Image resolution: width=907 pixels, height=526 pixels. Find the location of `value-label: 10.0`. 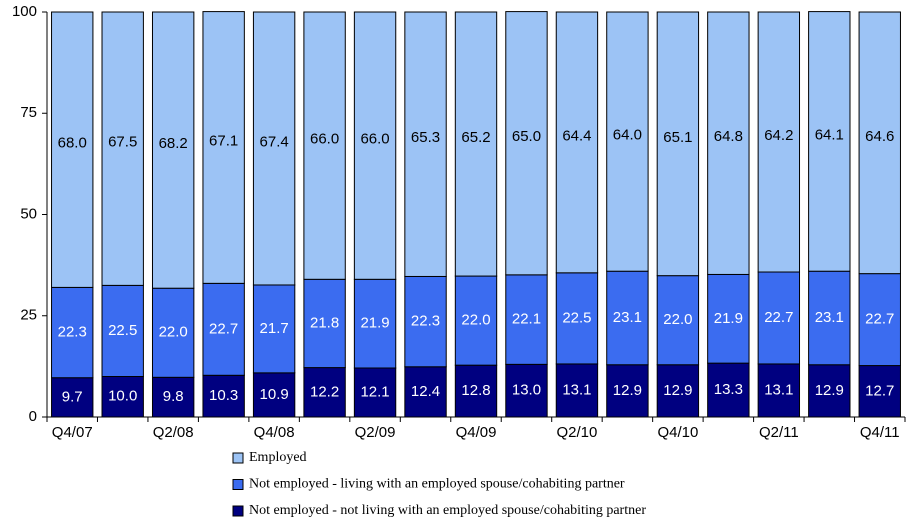

value-label: 10.0 is located at coordinates (122, 396).